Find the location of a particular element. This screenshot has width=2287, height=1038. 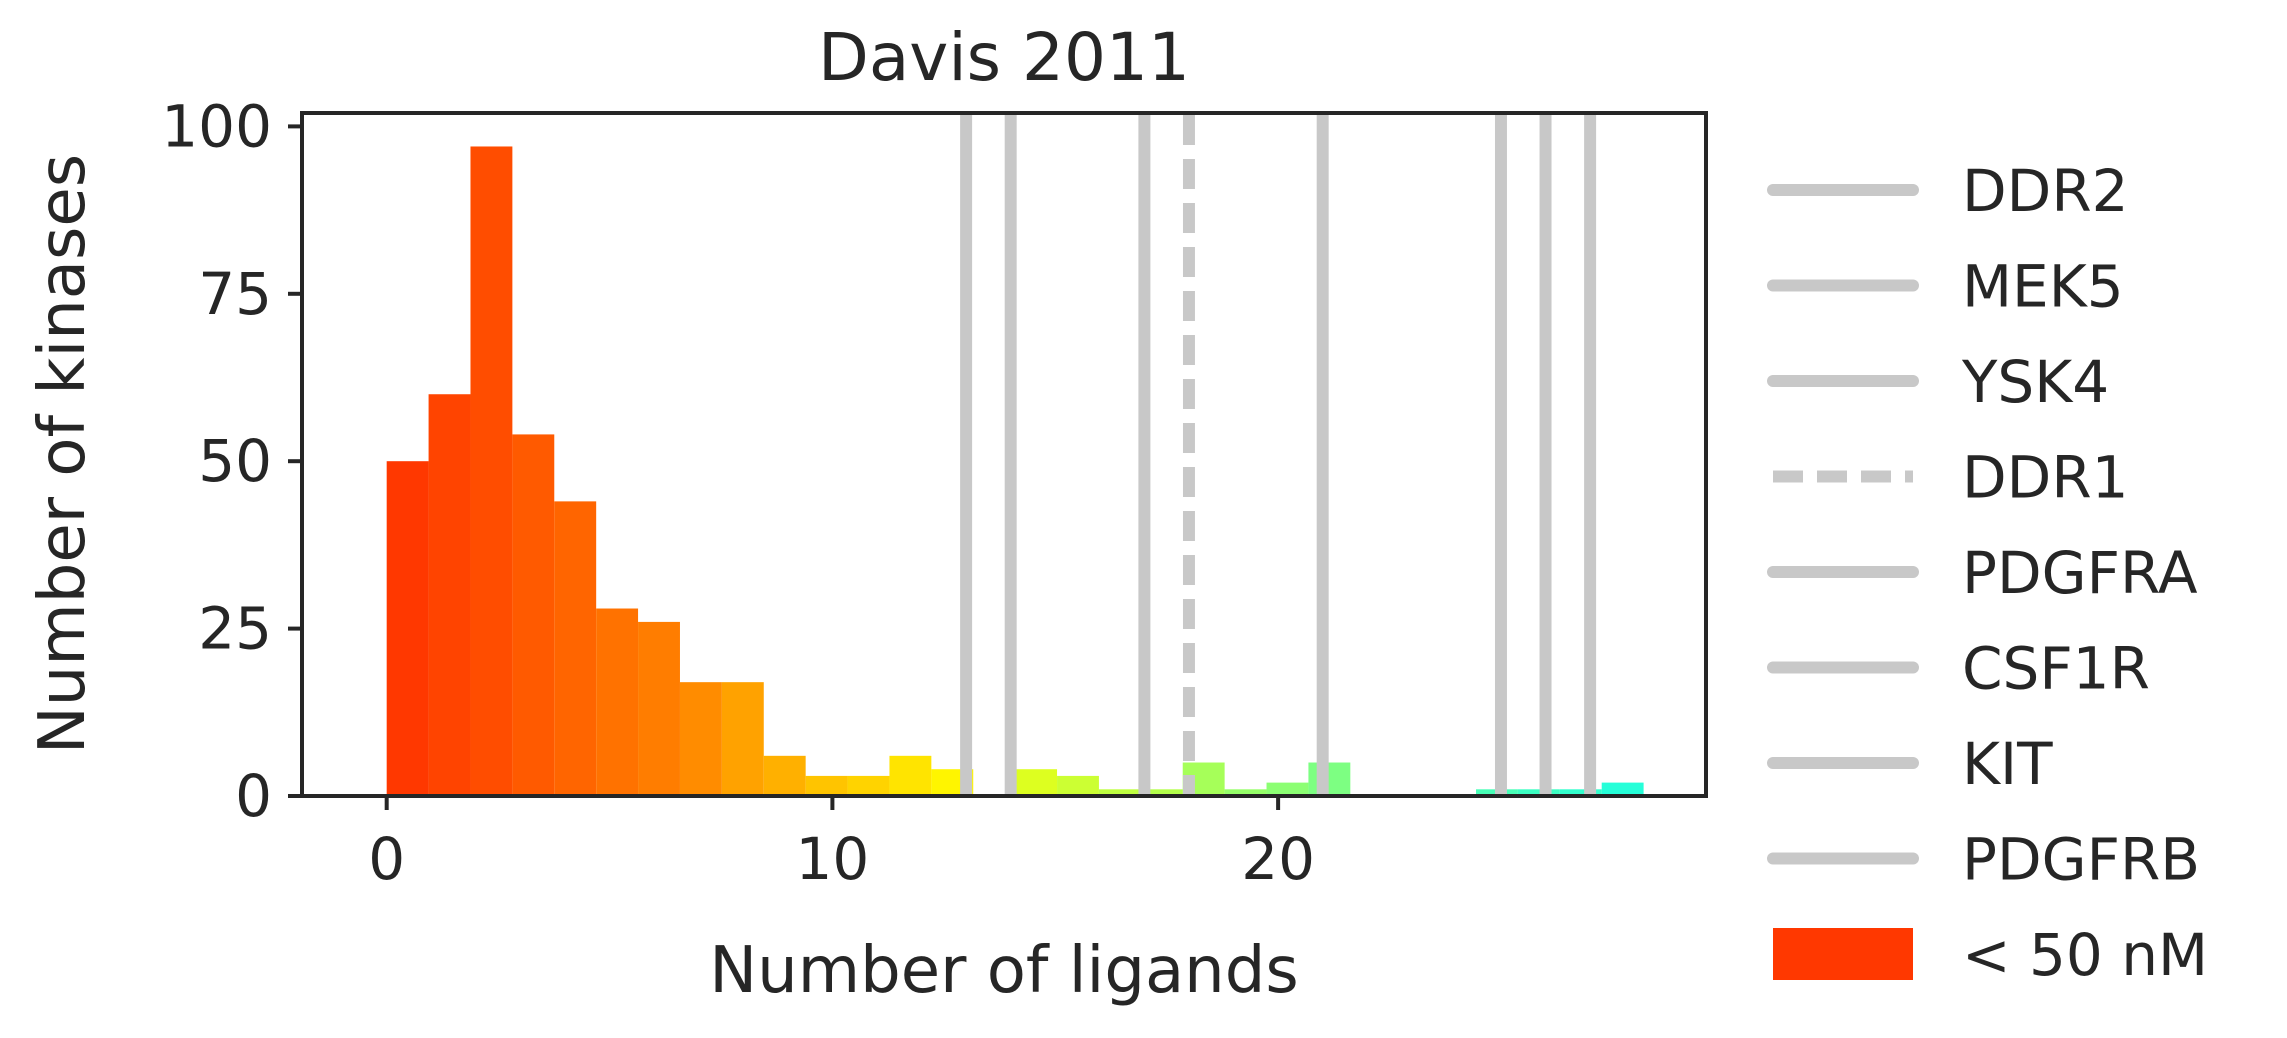

y-tick-label-25: 25 is located at coordinates (235, 629).